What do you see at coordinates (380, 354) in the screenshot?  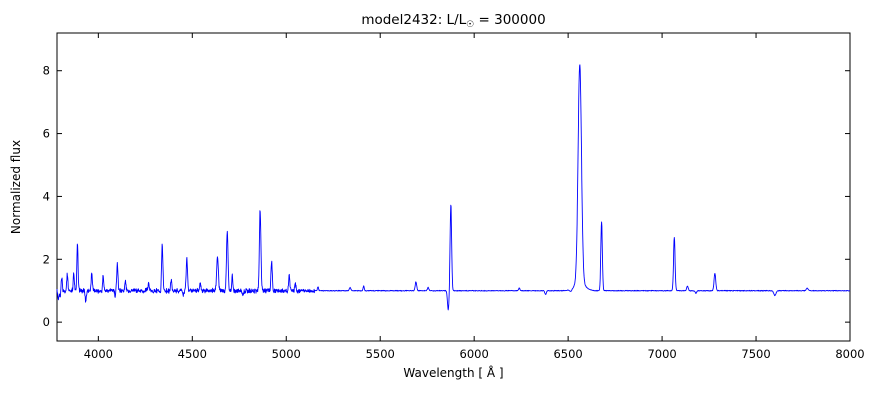 I see `x-tick-label: 5500` at bounding box center [380, 354].